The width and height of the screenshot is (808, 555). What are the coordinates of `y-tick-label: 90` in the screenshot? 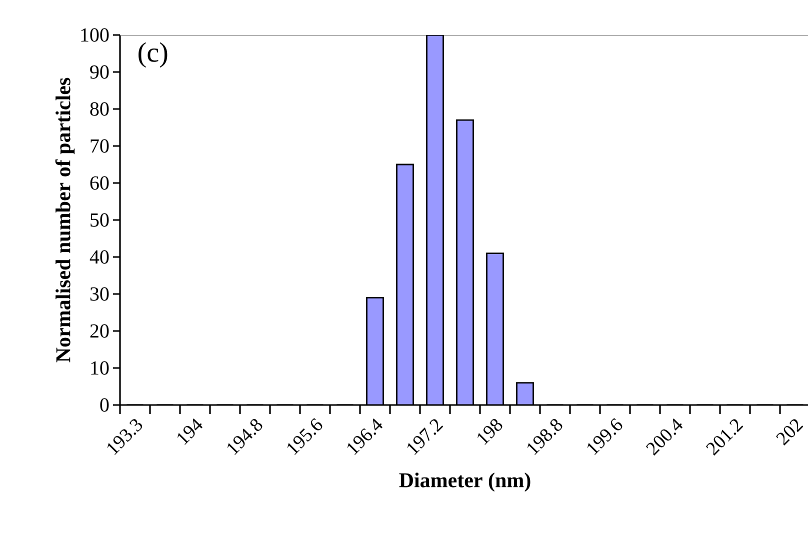 It's located at (99, 72).